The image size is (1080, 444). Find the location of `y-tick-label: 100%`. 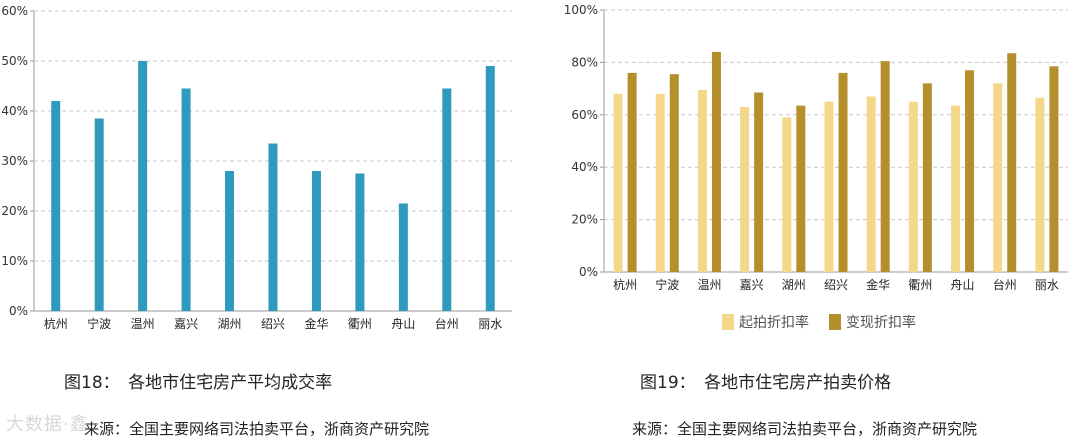

y-tick-label: 100% is located at coordinates (581, 10).